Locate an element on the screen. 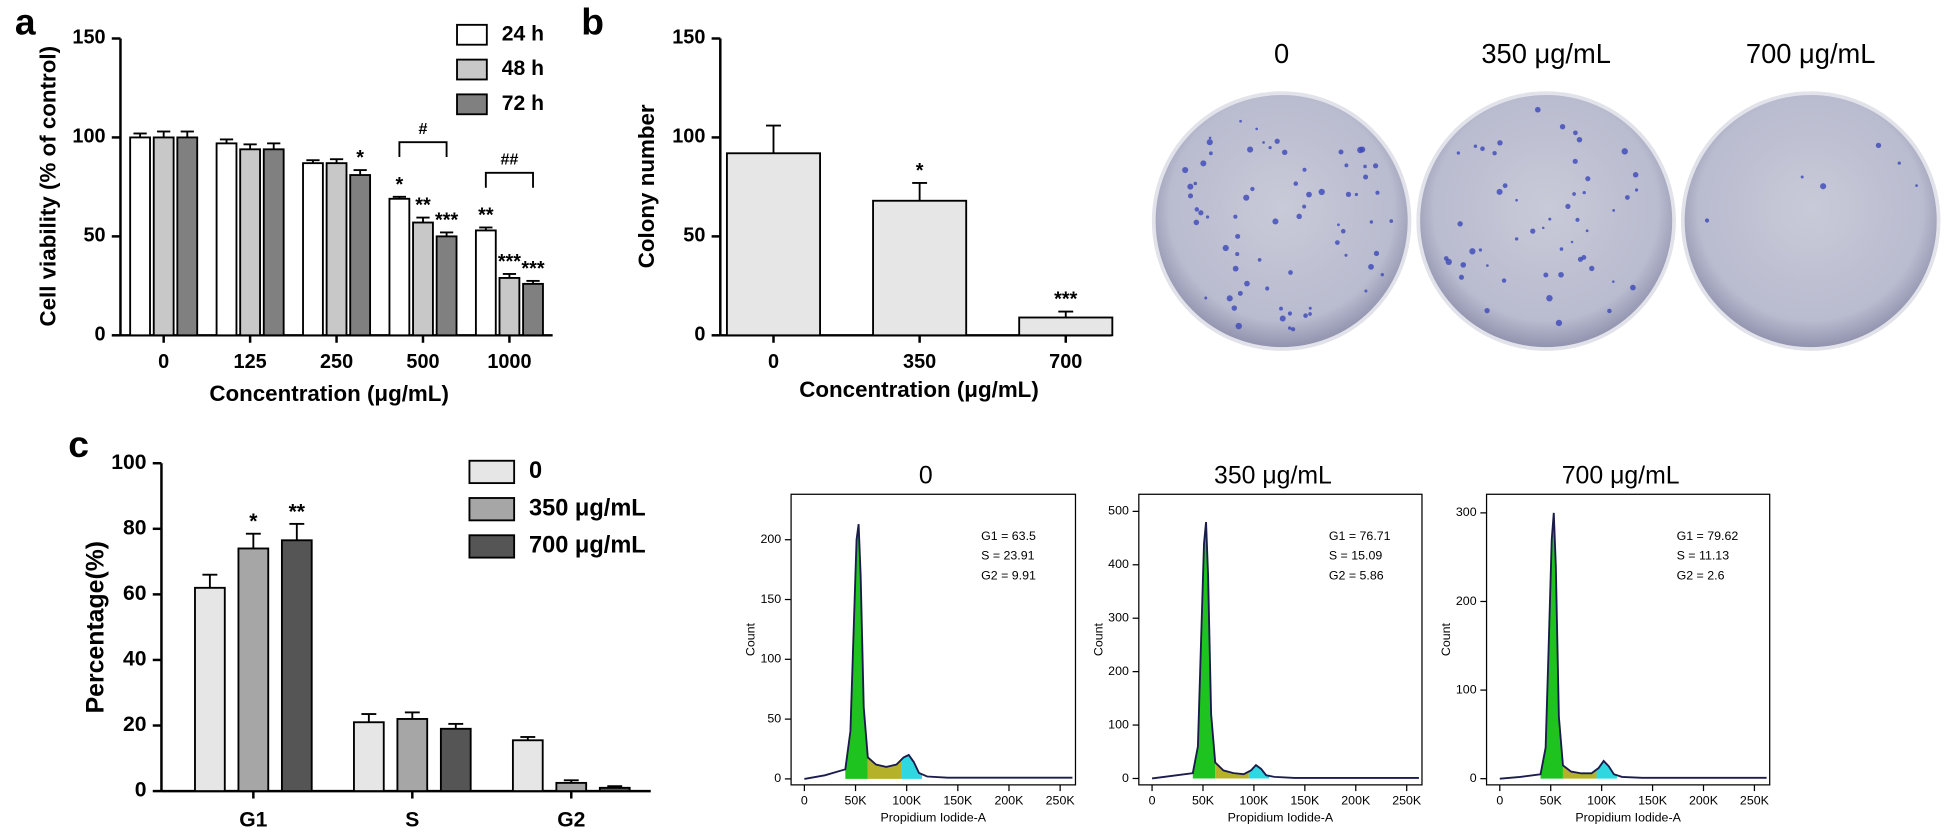 This screenshot has height=840, width=1946. y-tick-label: 40 is located at coordinates (134, 659).